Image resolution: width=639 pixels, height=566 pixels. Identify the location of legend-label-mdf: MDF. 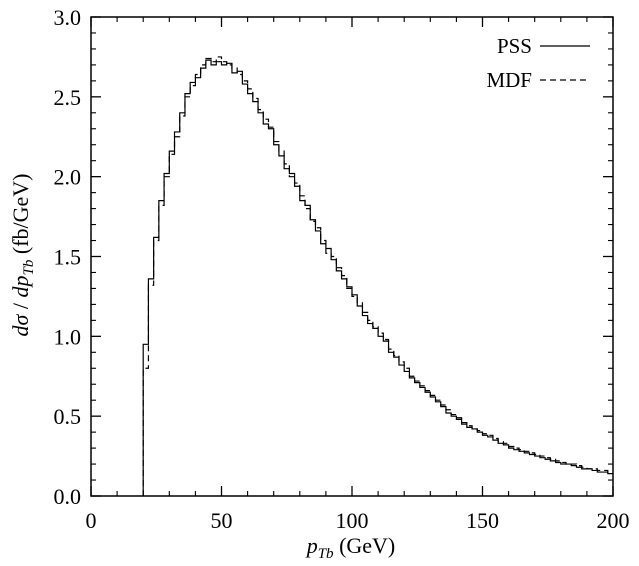
(509, 80).